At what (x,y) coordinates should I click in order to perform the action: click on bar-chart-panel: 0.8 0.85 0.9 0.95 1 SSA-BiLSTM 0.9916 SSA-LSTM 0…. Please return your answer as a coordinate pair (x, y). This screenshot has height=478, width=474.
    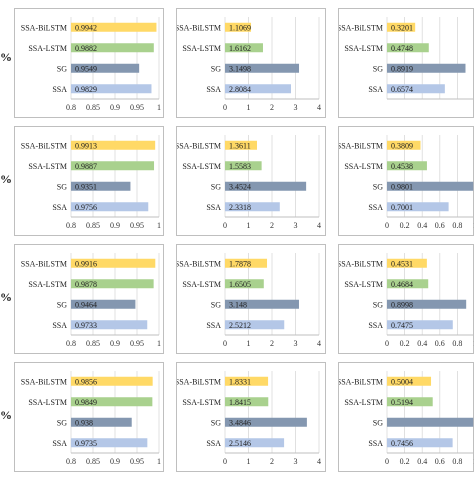
    Looking at the image, I should click on (89, 299).